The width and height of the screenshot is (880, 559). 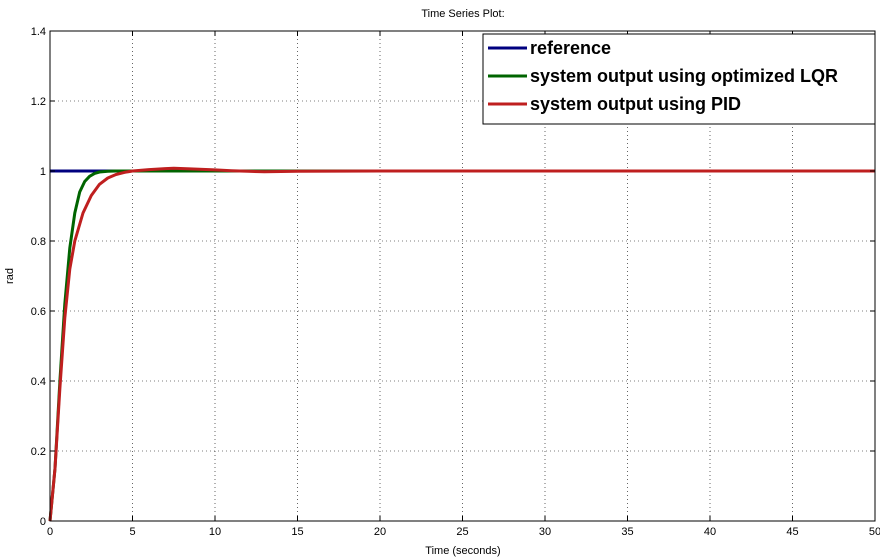 I want to click on y-tick-label: 0.6, so click(x=38, y=312).